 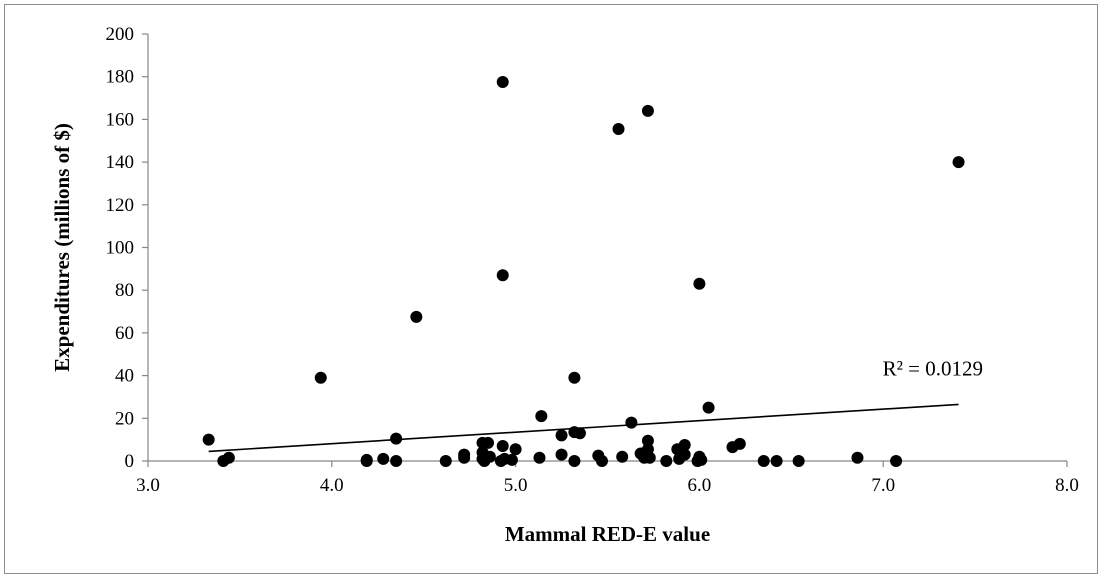 What do you see at coordinates (120, 248) in the screenshot?
I see `y-tick-label: 100` at bounding box center [120, 248].